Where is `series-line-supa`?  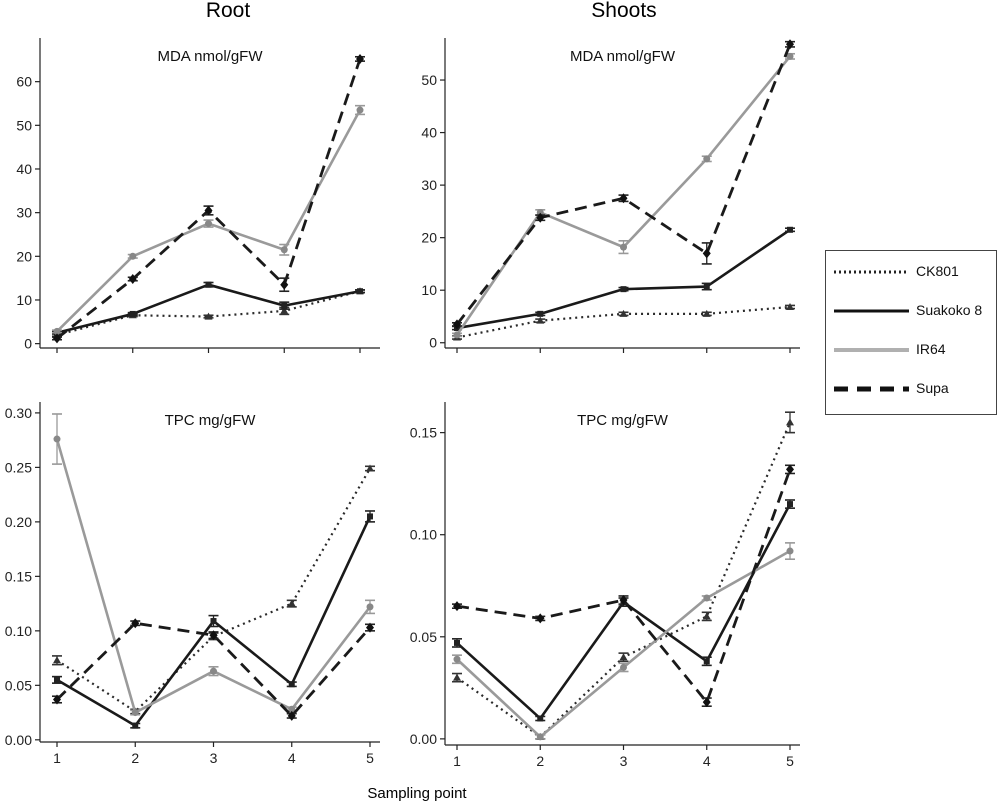
series-line-supa is located at coordinates (209, 199).